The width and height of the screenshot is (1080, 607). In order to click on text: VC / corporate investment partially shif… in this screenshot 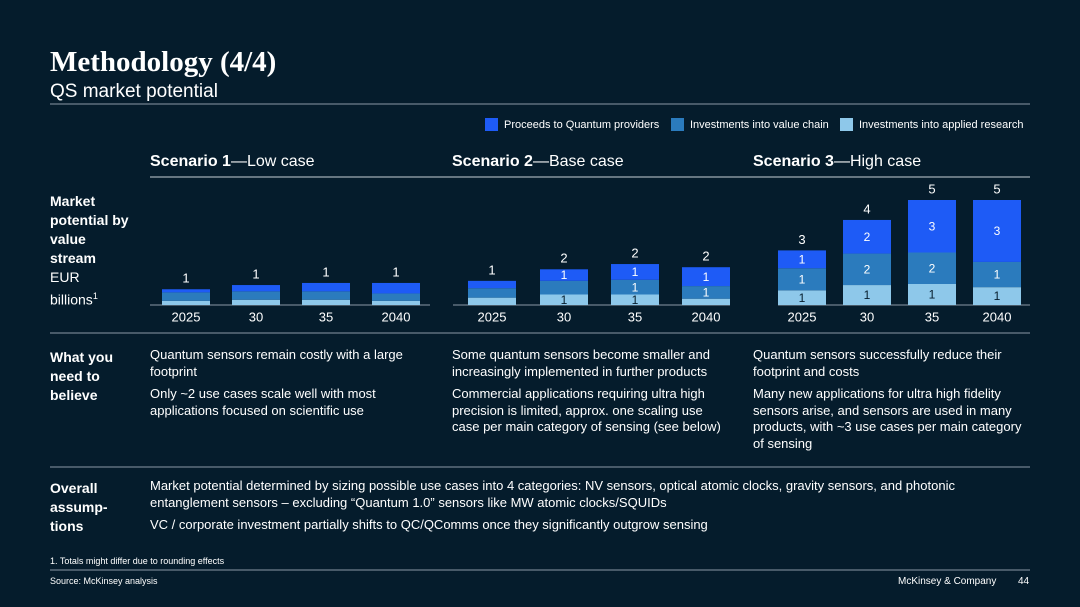, I will do `click(429, 524)`.